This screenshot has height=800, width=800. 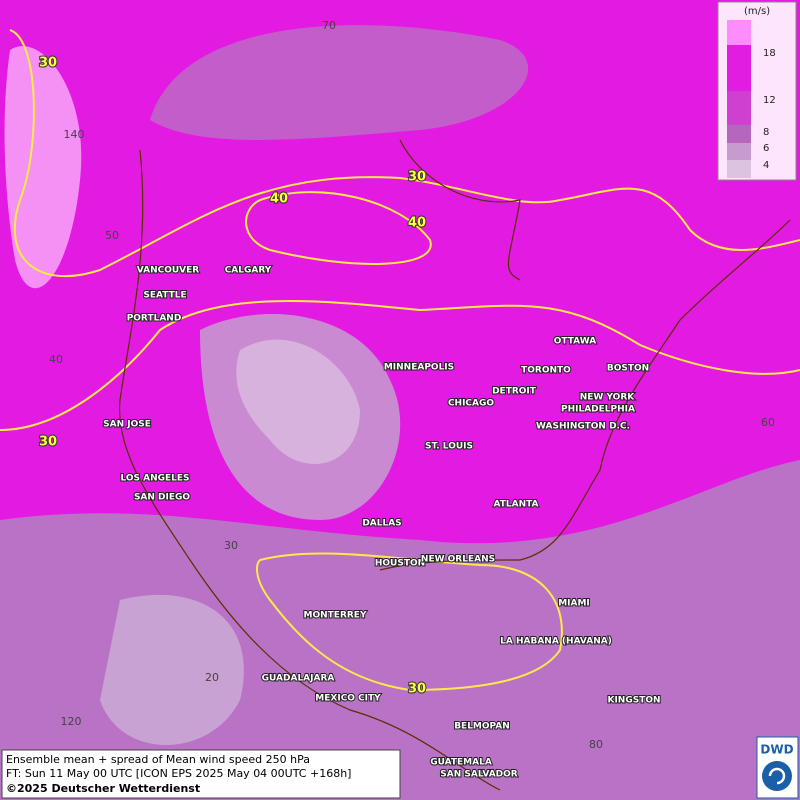 I want to click on city-label: PORTLAND, so click(x=154, y=319).